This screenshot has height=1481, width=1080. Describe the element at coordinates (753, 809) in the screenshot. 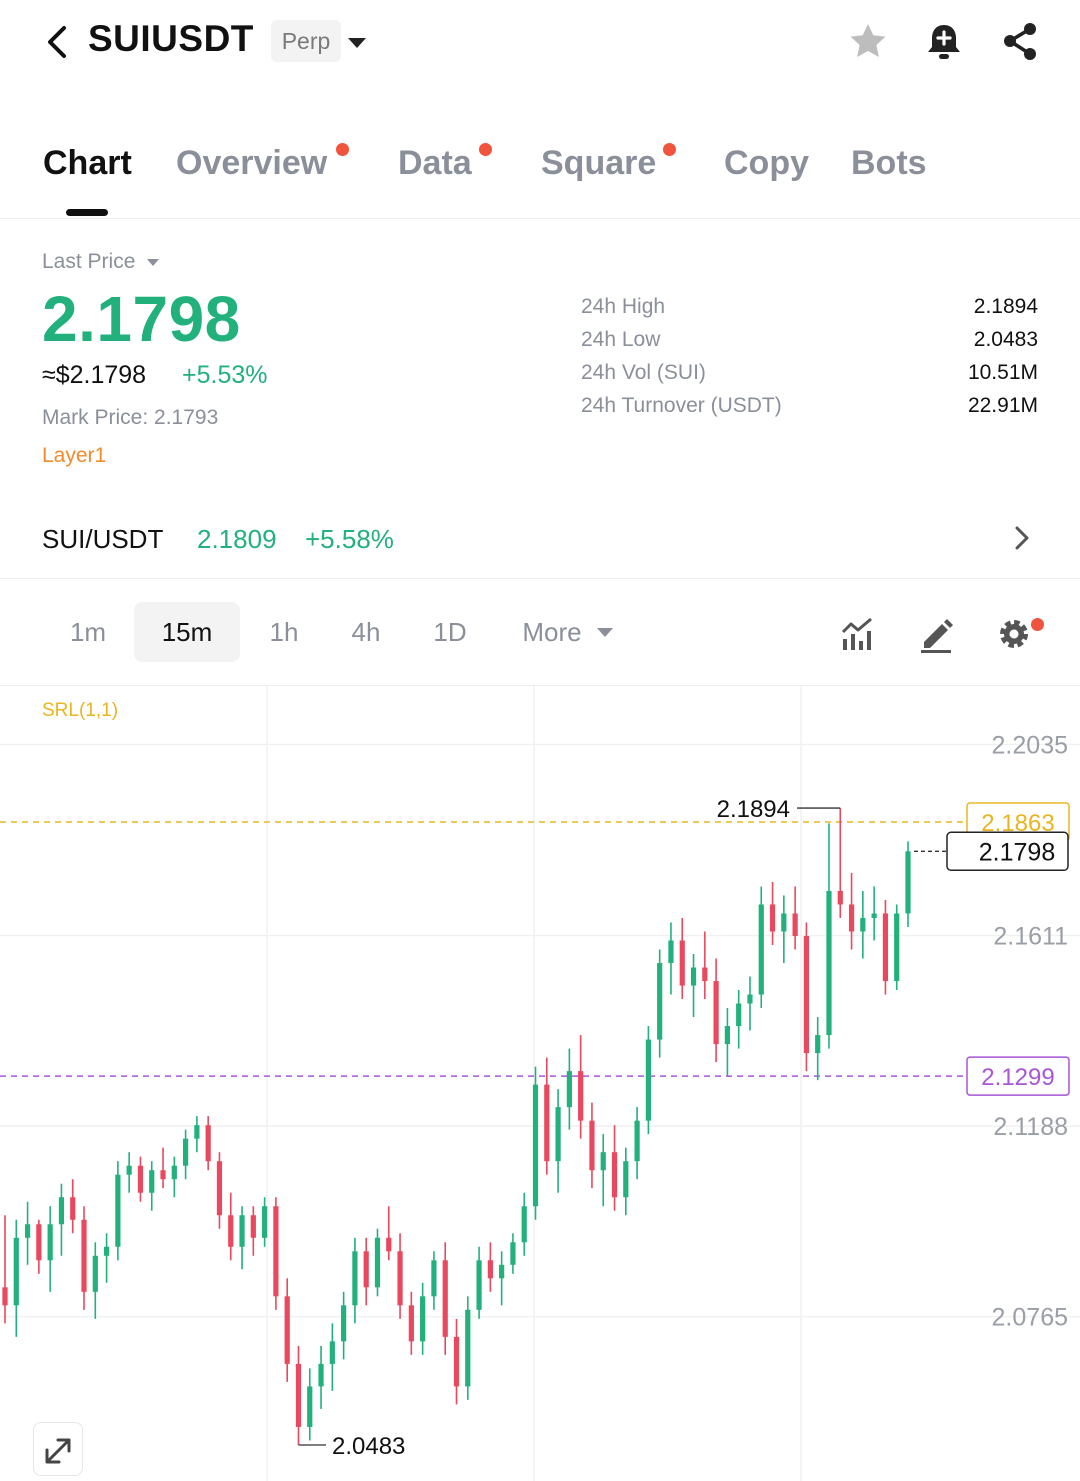

I see `high-marker-label: 2.1894` at that location.